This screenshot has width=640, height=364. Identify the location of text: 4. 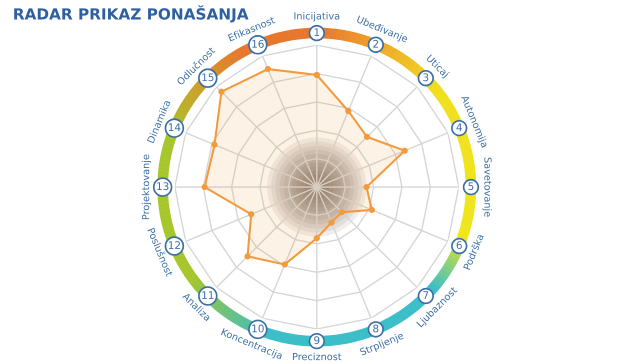
(459, 127).